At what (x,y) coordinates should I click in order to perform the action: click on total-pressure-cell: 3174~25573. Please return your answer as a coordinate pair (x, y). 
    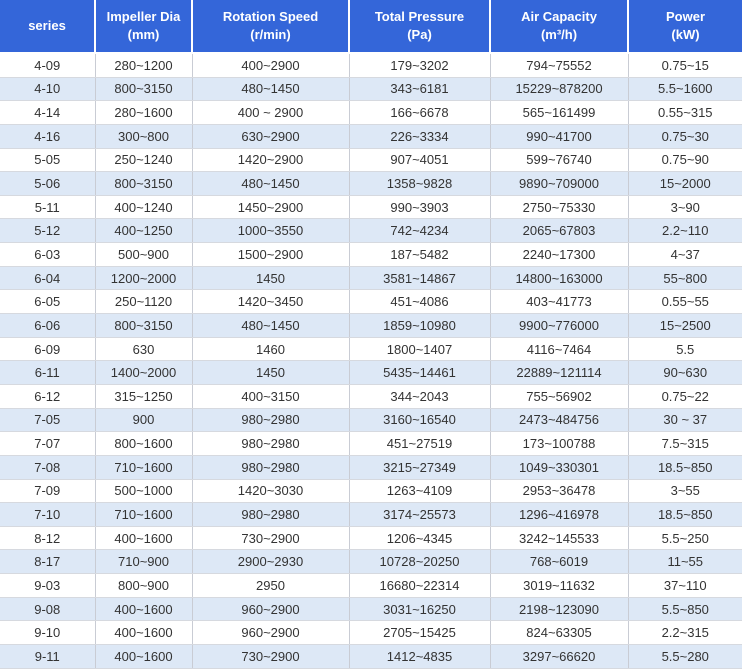
    Looking at the image, I should click on (420, 514).